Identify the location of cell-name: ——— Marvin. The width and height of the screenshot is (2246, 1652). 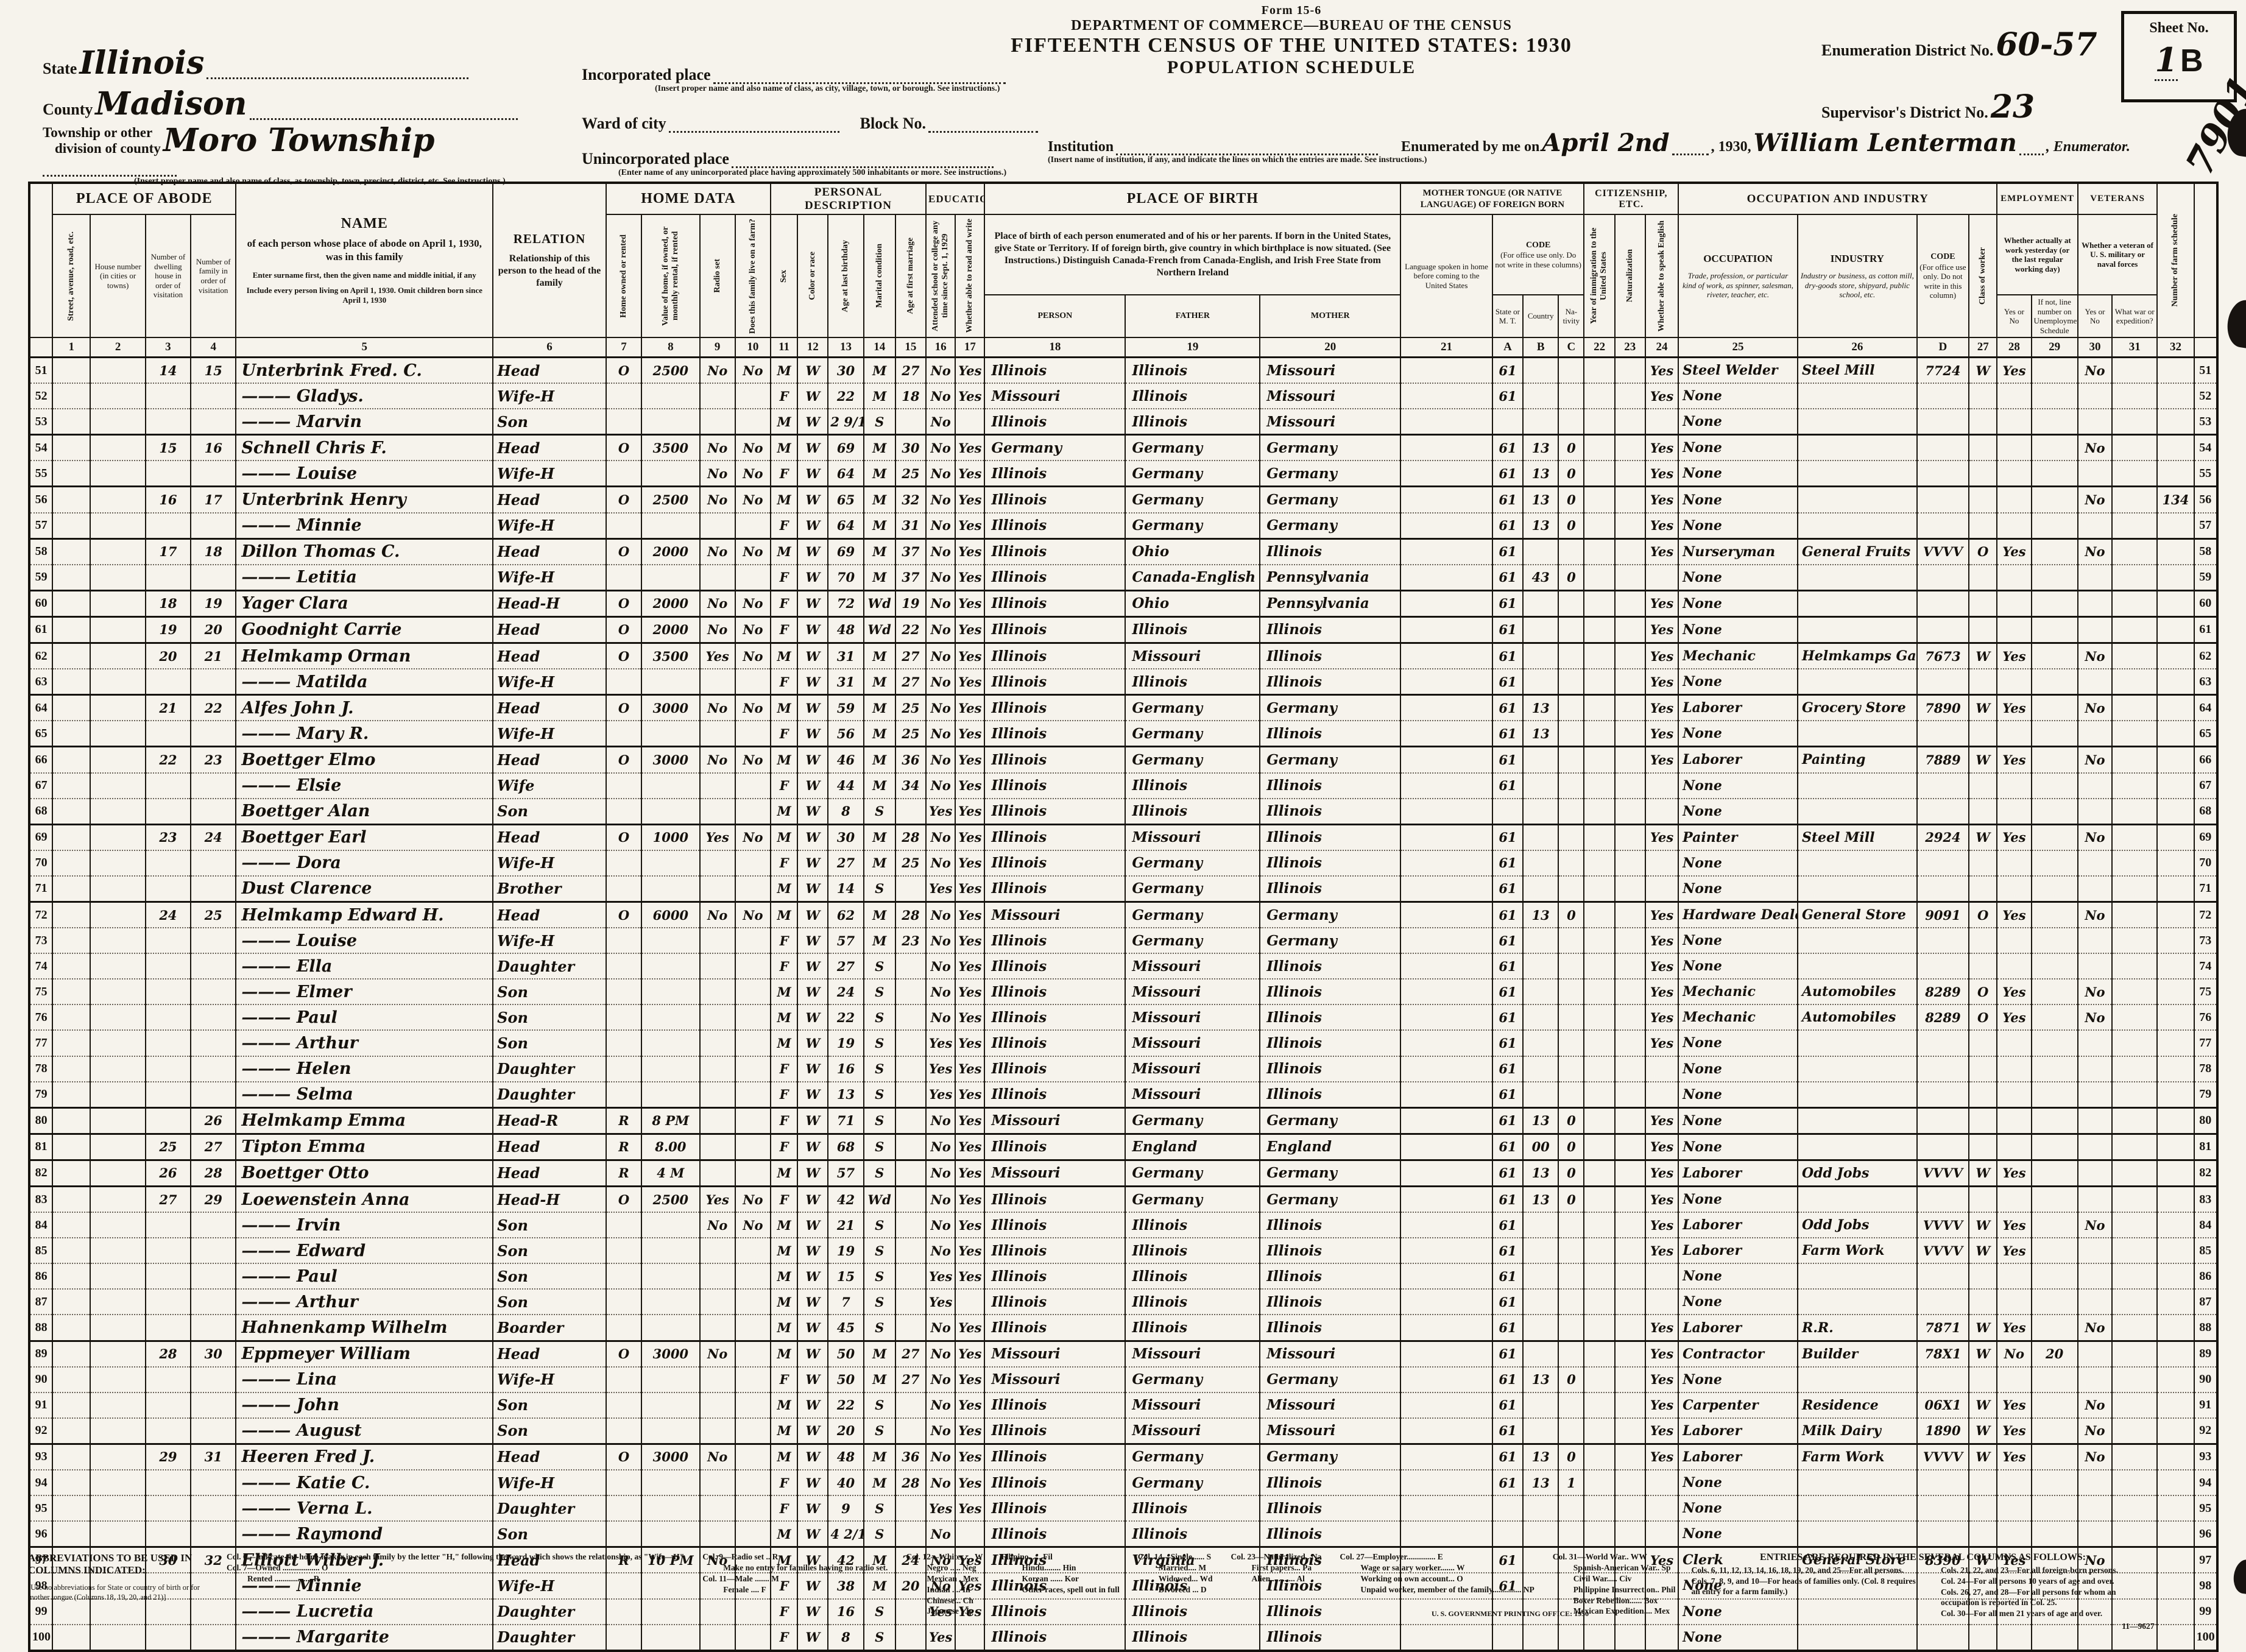
(364, 422).